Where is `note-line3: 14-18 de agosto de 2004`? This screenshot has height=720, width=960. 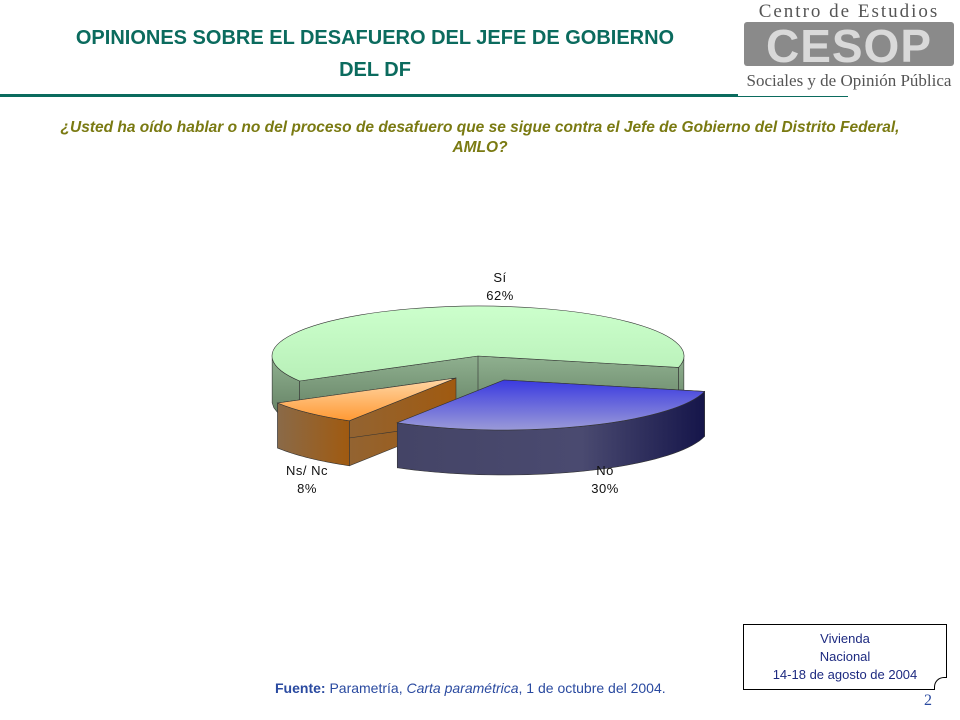 note-line3: 14-18 de agosto de 2004 is located at coordinates (845, 674).